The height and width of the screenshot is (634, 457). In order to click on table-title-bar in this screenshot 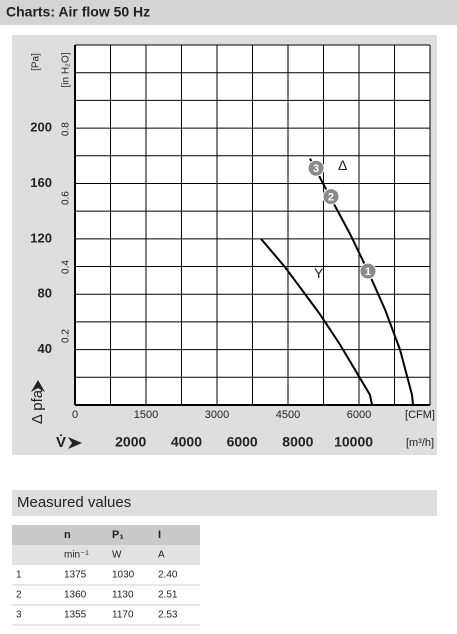, I will do `click(224, 503)`.